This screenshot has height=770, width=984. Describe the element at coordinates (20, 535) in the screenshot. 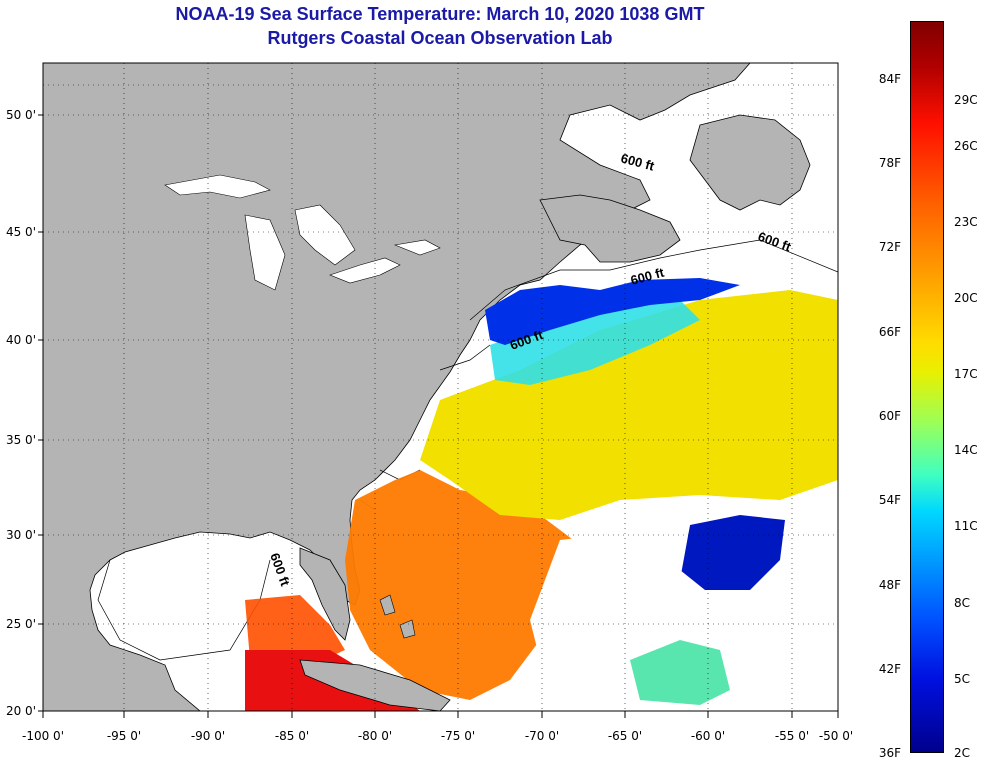

I see `latitude-label: 30 0'` at that location.